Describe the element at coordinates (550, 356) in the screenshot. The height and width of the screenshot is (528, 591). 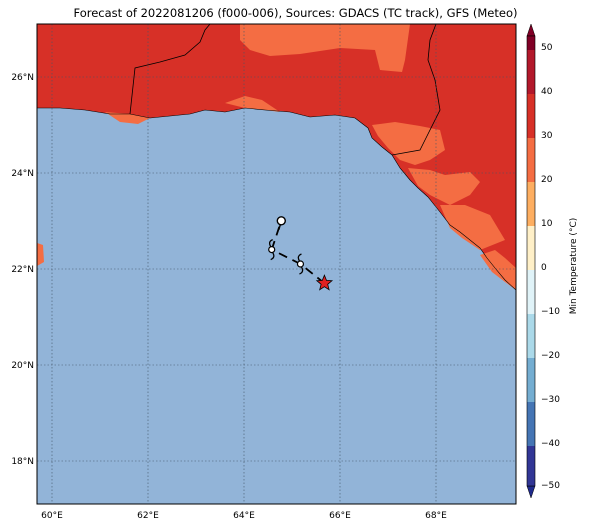
I see `colorbar-tick-minus20: −20` at that location.